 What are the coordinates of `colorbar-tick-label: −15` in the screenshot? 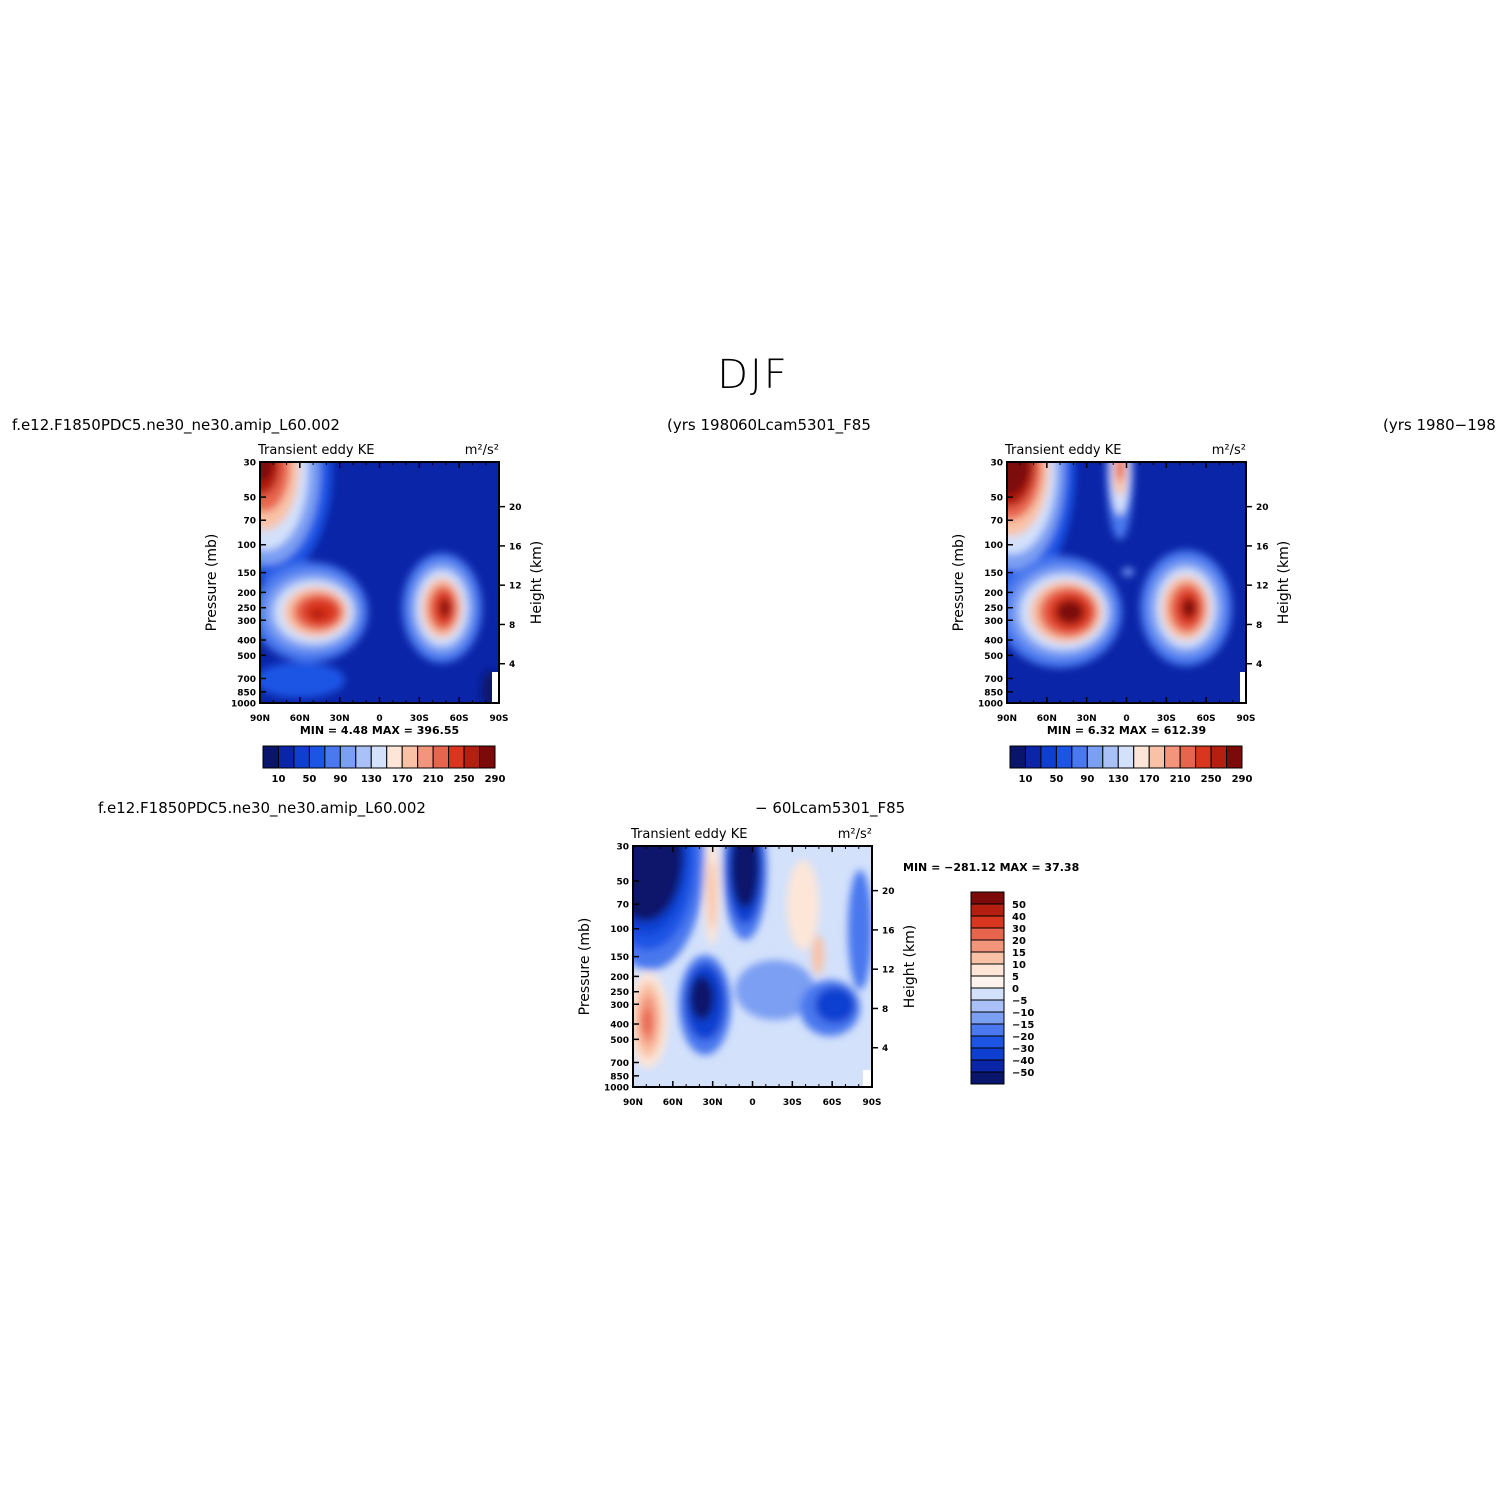 It's located at (1023, 1025).